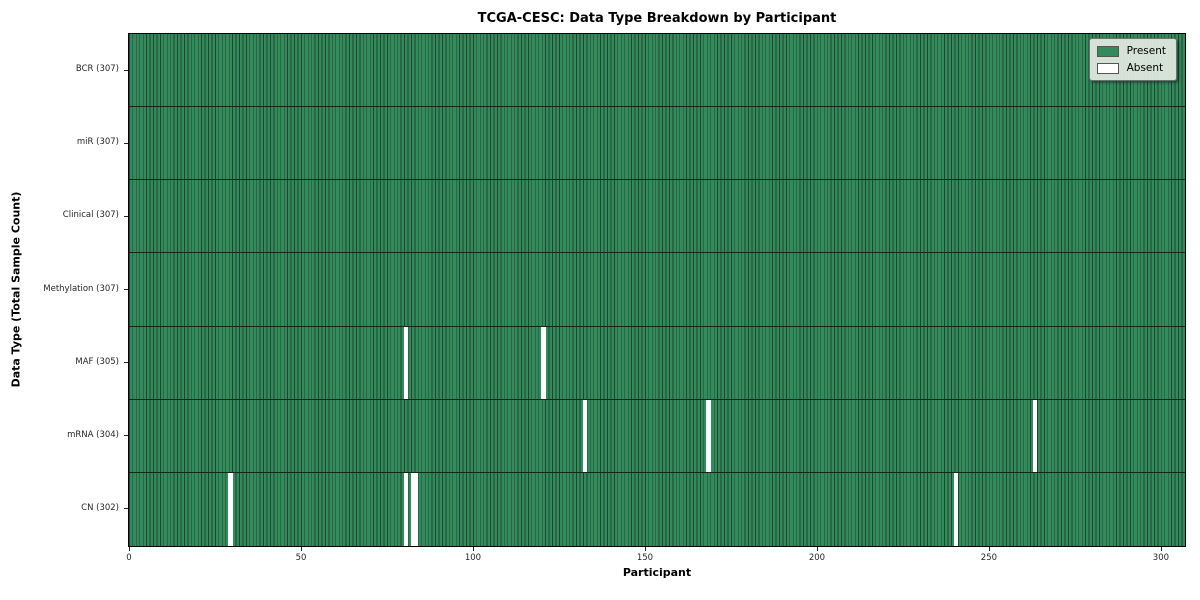  I want to click on x-tick-label: 50, so click(301, 558).